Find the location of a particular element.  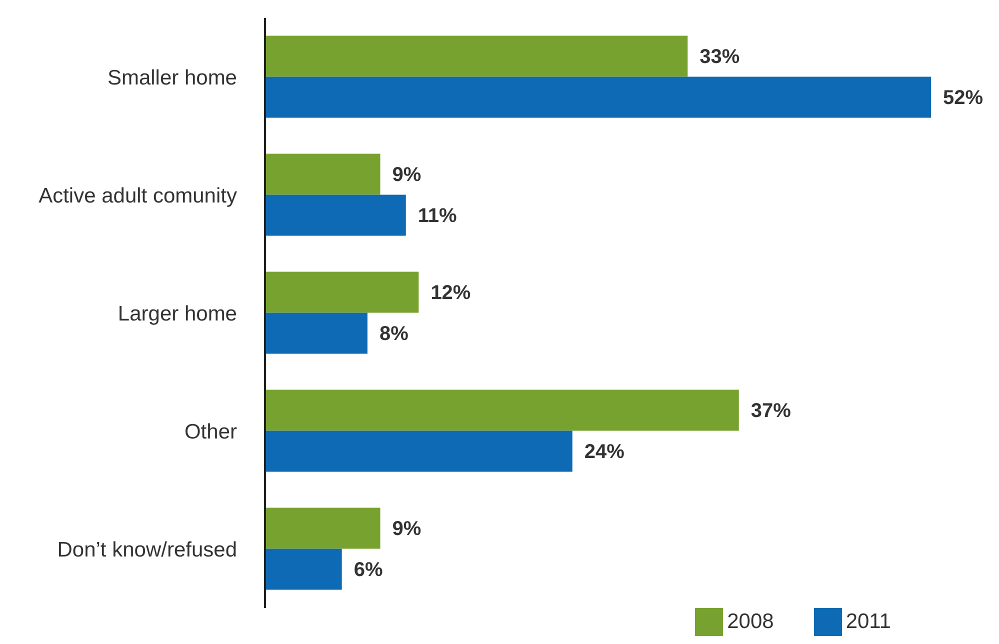

y-tick-label: Smaller home is located at coordinates (172, 78).